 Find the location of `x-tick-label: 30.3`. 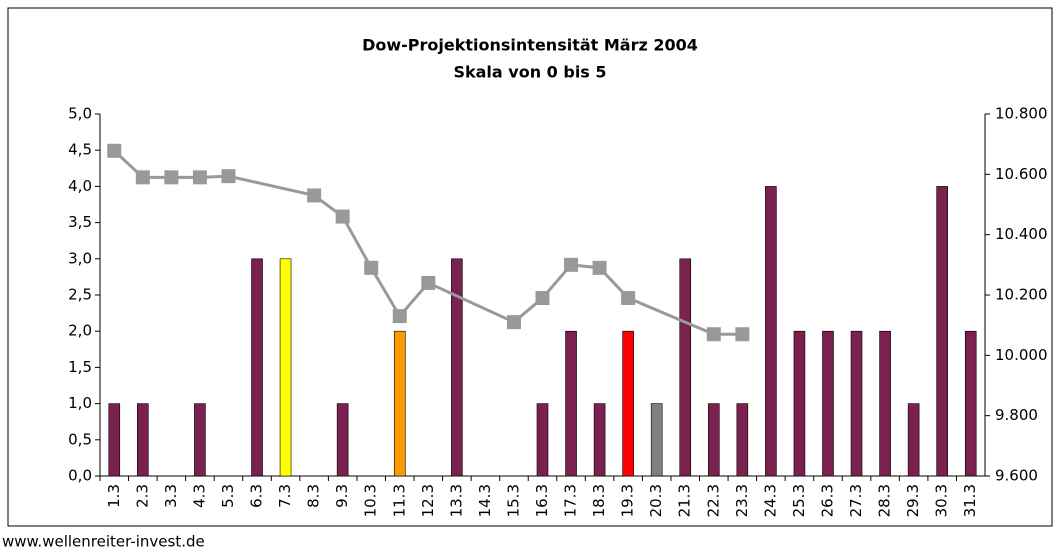

x-tick-label: 30.3 is located at coordinates (942, 500).